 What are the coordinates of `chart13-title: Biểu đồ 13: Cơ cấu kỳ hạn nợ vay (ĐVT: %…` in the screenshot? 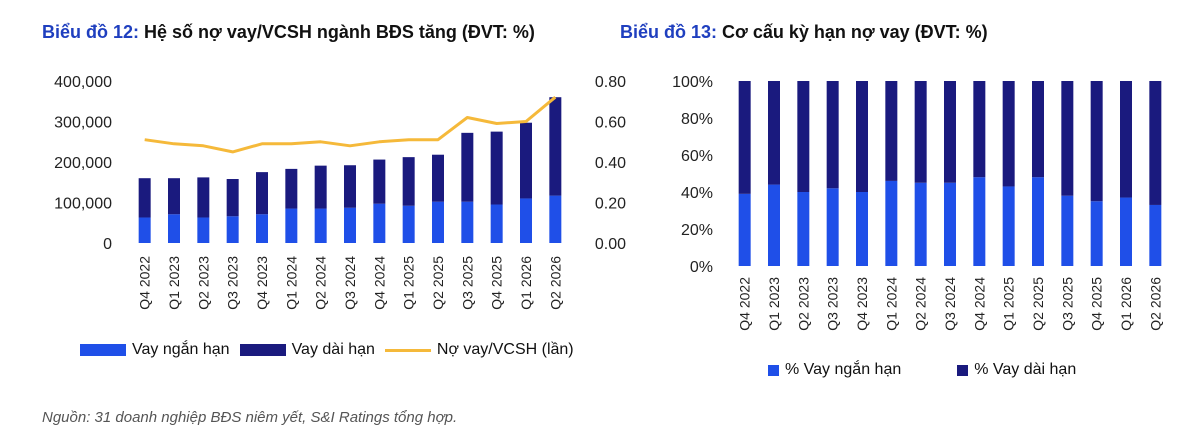 It's located at (804, 32).